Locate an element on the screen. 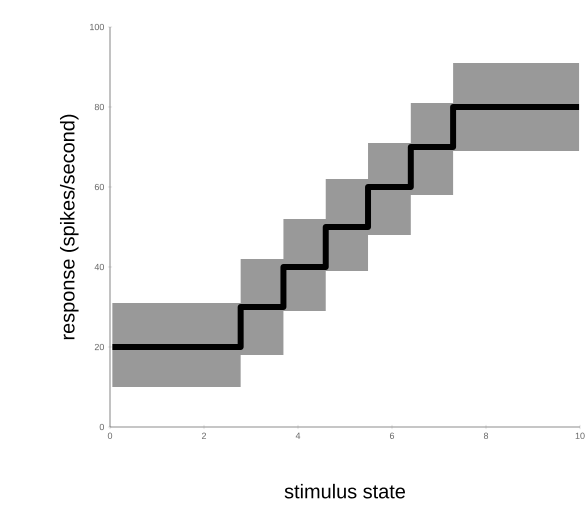 This screenshot has width=587, height=514. x-axis-title: stimulus state is located at coordinates (344, 491).